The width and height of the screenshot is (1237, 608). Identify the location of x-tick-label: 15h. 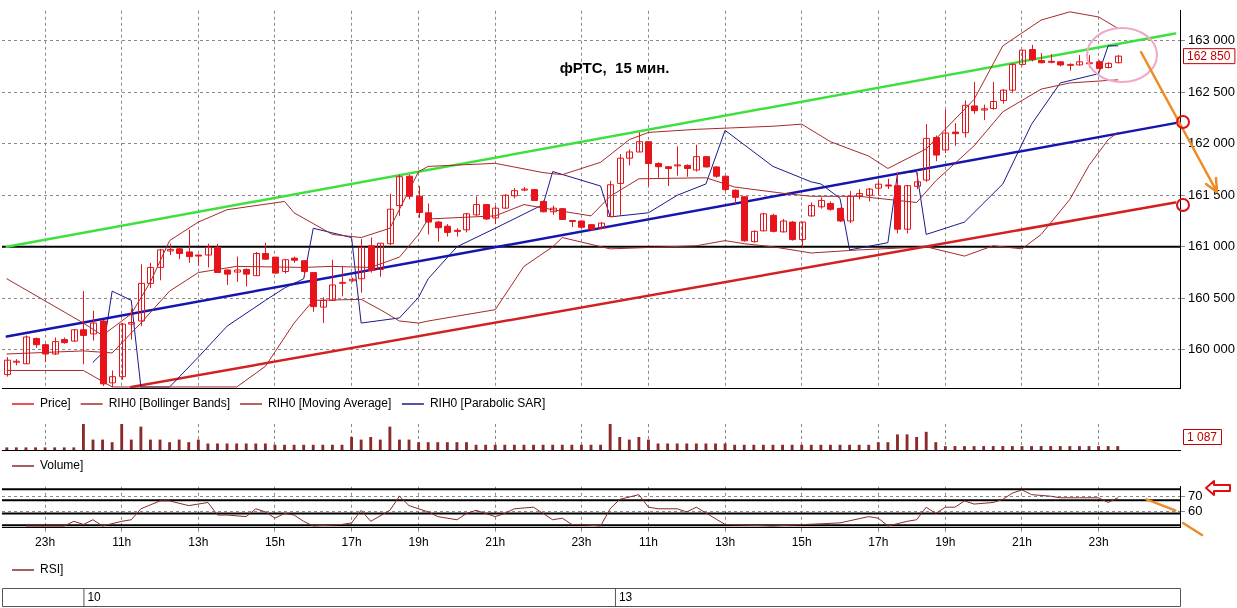
(274, 542).